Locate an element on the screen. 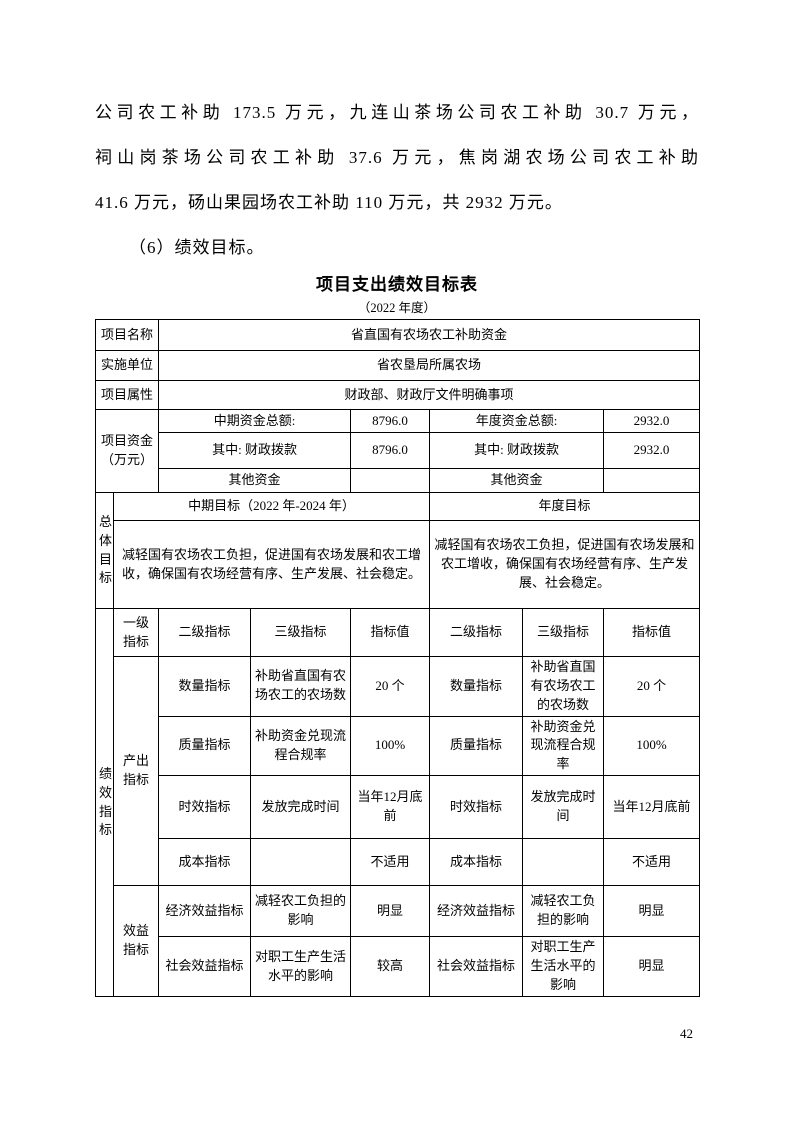 This screenshot has height=1122, width=794. midterm-fiscal-value: 8796.0 is located at coordinates (390, 450).